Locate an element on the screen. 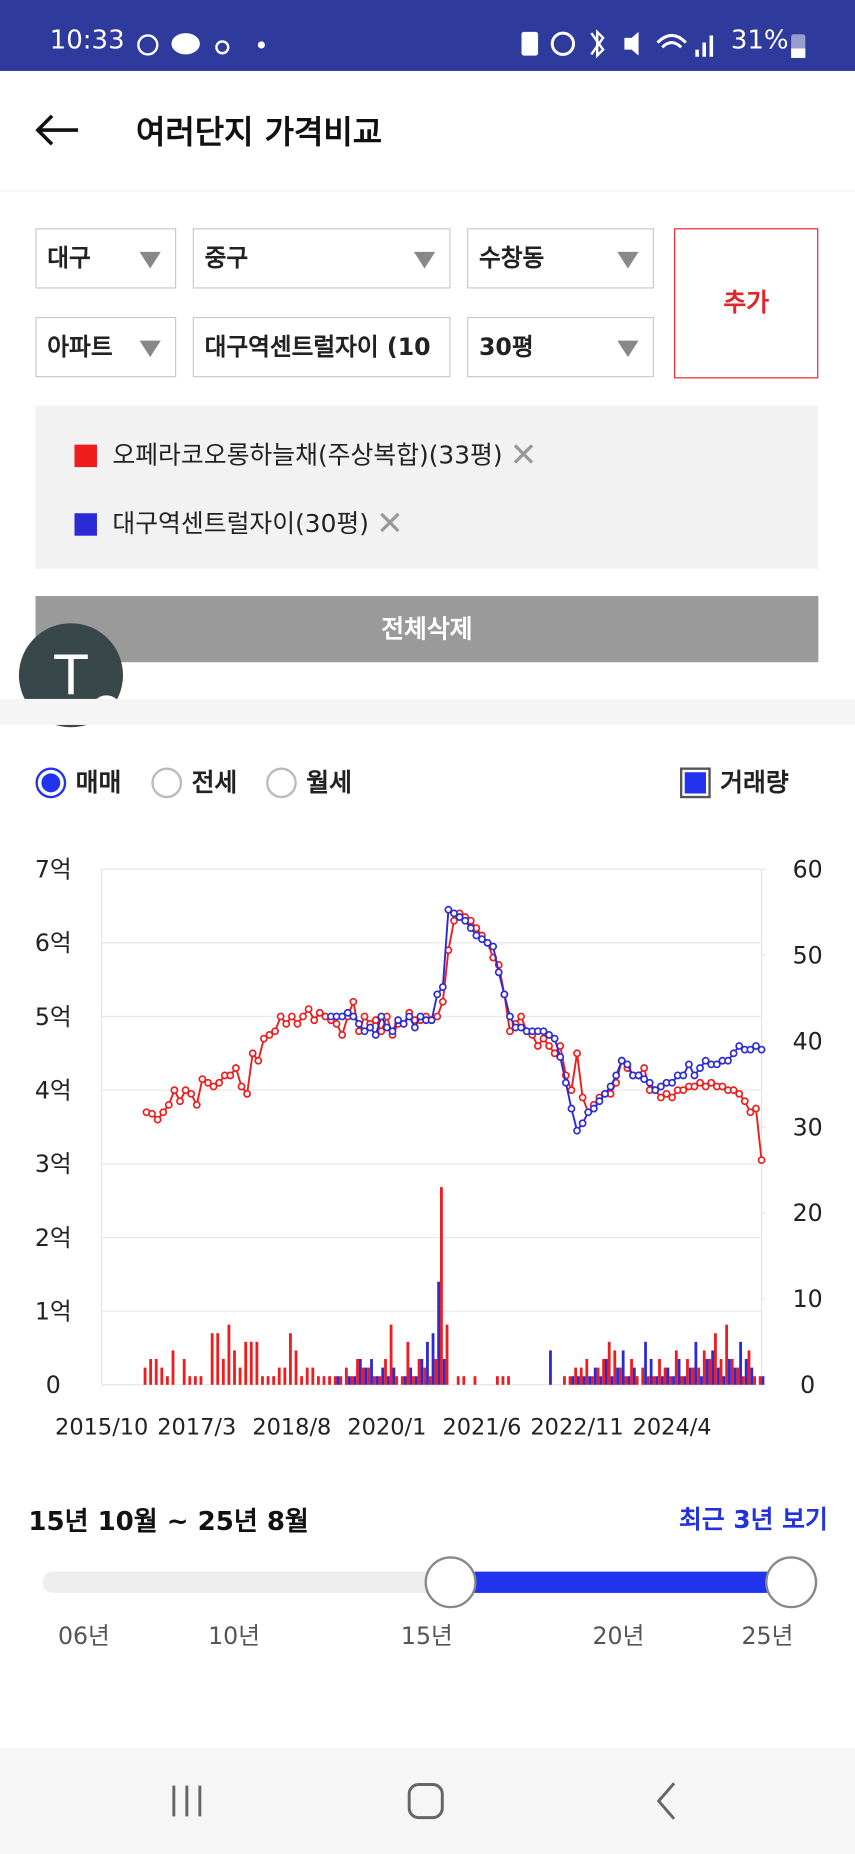 The width and height of the screenshot is (855, 1854). radio-option: 매매 is located at coordinates (78, 782).